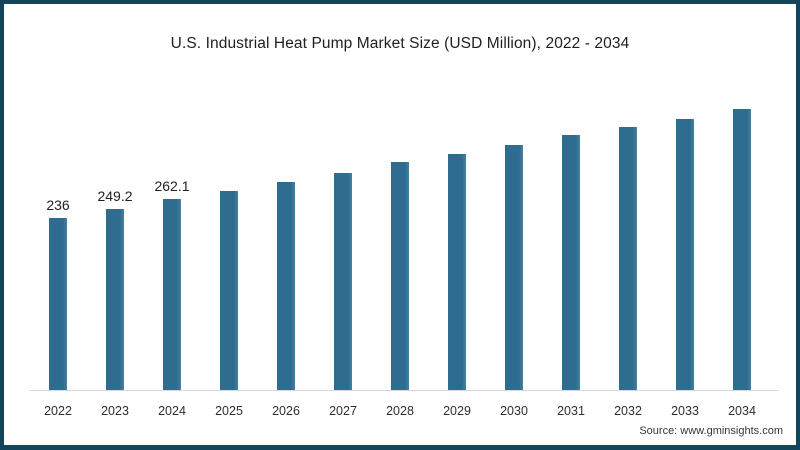 This screenshot has width=800, height=450. I want to click on bar-2034, so click(742, 249).